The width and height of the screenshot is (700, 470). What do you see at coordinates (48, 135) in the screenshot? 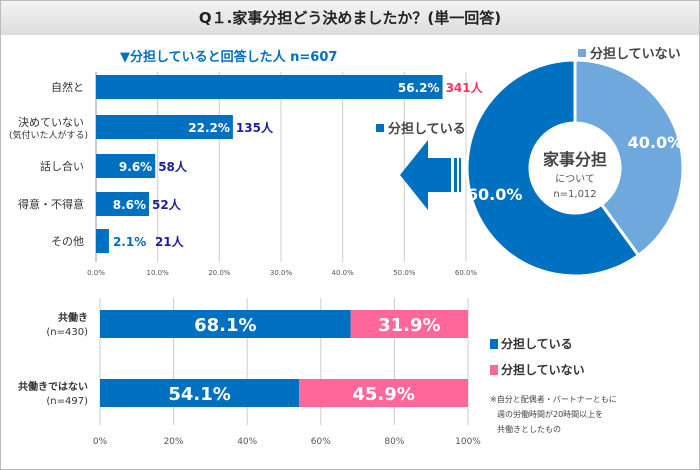
I see `category-label: (気付いた人がする)` at bounding box center [48, 135].